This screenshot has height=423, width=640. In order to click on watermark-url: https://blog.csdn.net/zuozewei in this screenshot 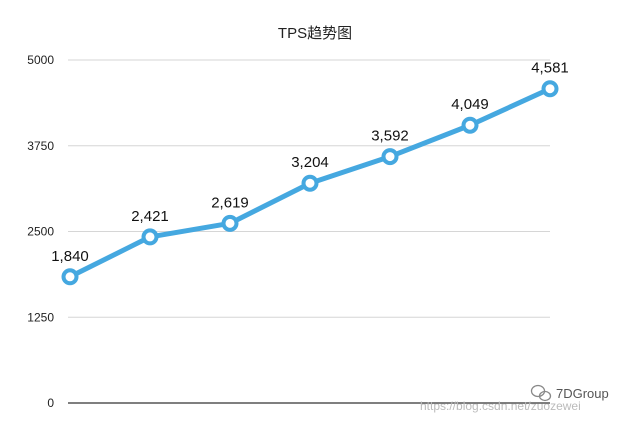, I will do `click(500, 406)`.